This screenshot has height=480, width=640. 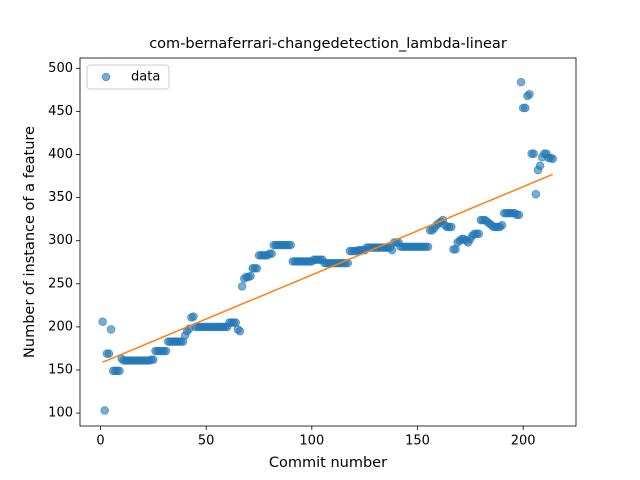 I want to click on y-tick-label: 150, so click(x=60, y=369).